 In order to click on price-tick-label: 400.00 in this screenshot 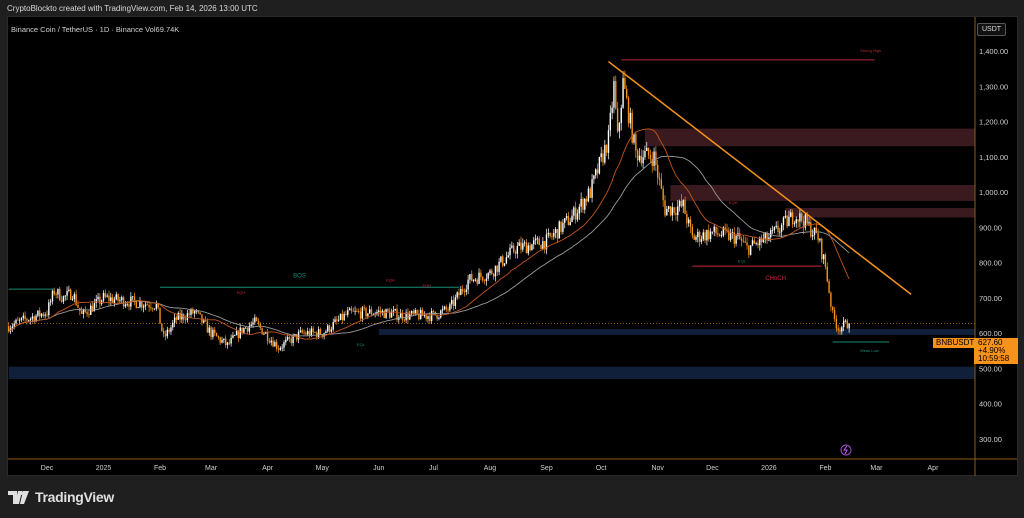, I will do `click(990, 404)`.